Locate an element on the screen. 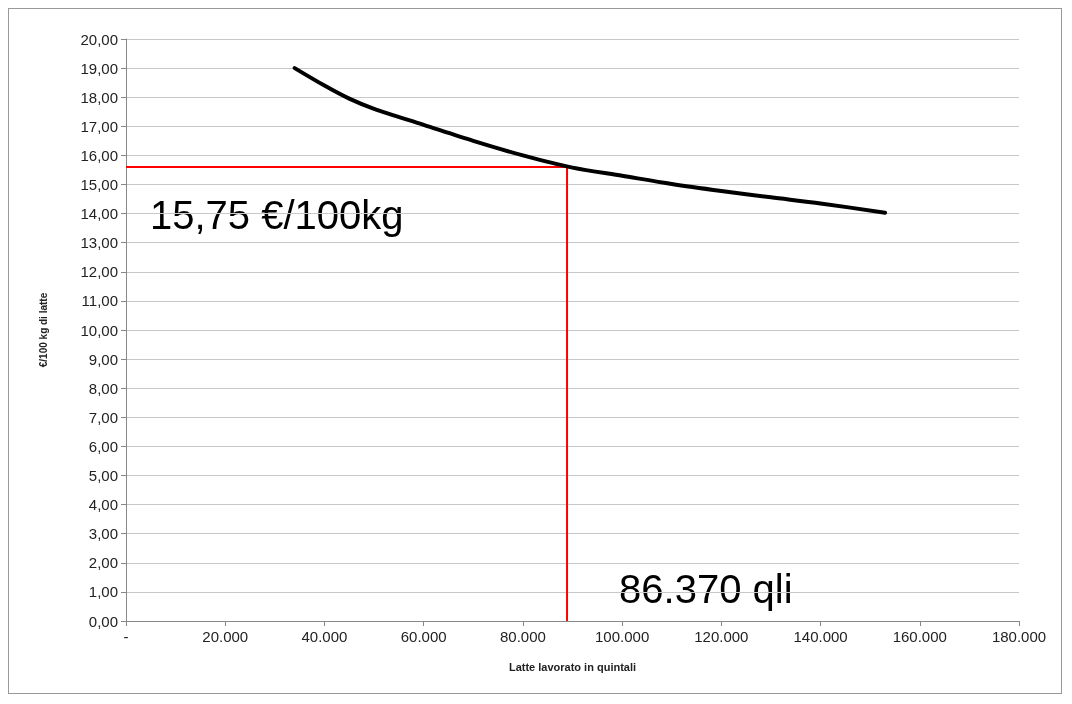 This screenshot has width=1072, height=704. y-tick-label: 8,00 is located at coordinates (103, 388).